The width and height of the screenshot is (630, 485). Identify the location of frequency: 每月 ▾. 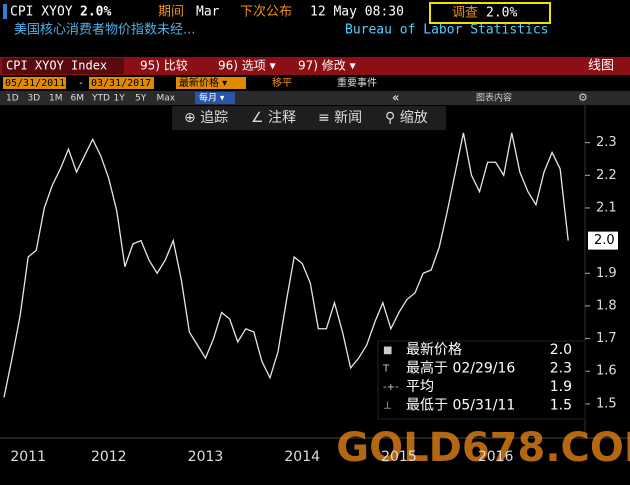
(212, 98).